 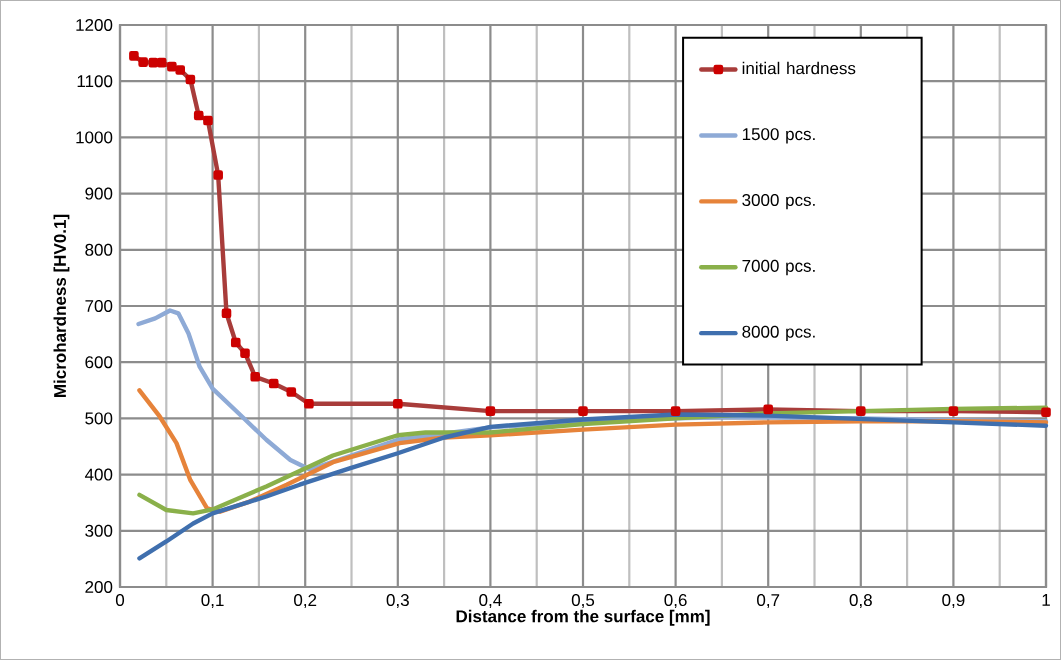 What do you see at coordinates (61, 305) in the screenshot?
I see `y-axis-title: Microhardness [HV0.1]` at bounding box center [61, 305].